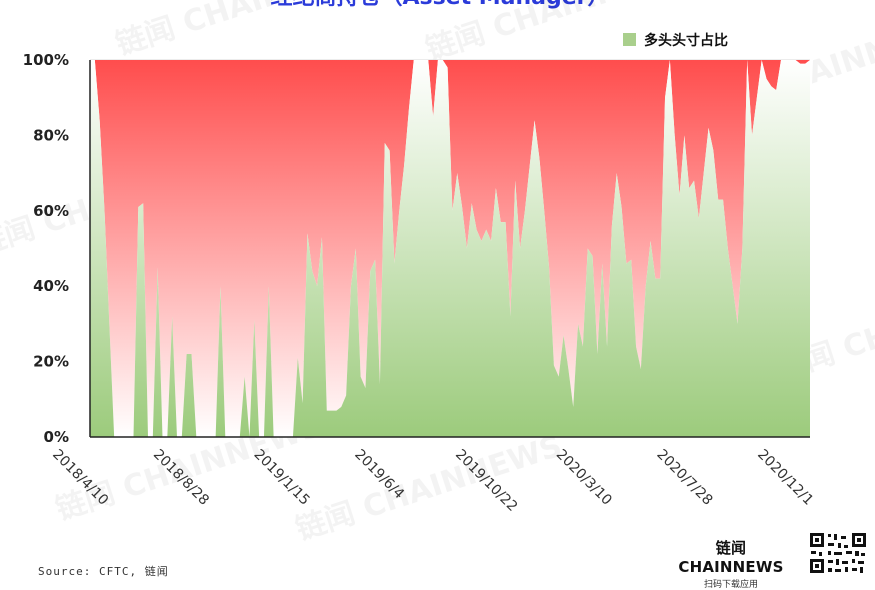 The width and height of the screenshot is (875, 590). Describe the element at coordinates (51, 362) in the screenshot. I see `y-tick-label: 20%` at that location.